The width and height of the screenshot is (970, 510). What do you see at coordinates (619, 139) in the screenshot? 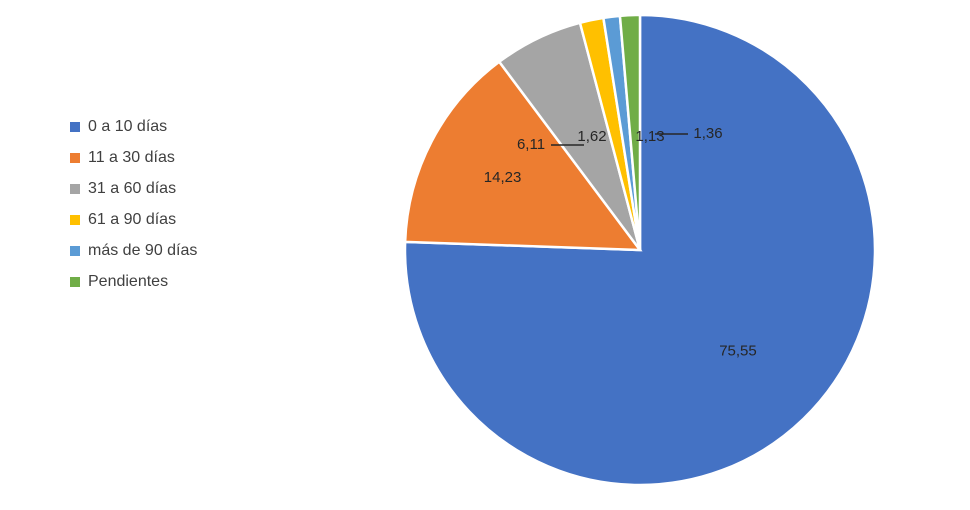
I see `leader-lines` at bounding box center [619, 139].